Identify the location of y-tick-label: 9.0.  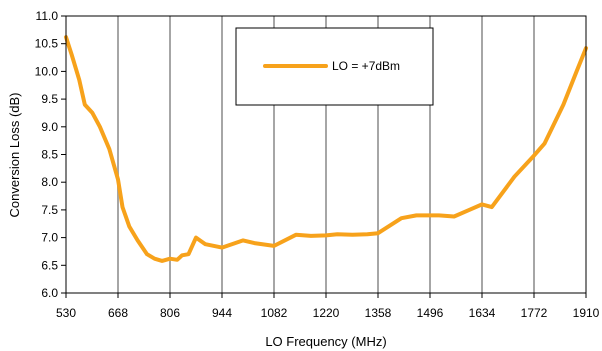
(49, 127).